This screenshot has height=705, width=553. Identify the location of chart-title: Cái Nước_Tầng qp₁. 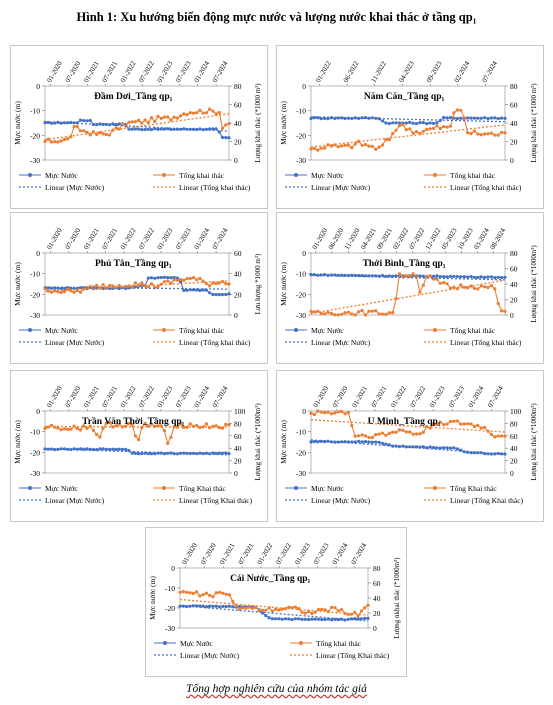
(270, 578).